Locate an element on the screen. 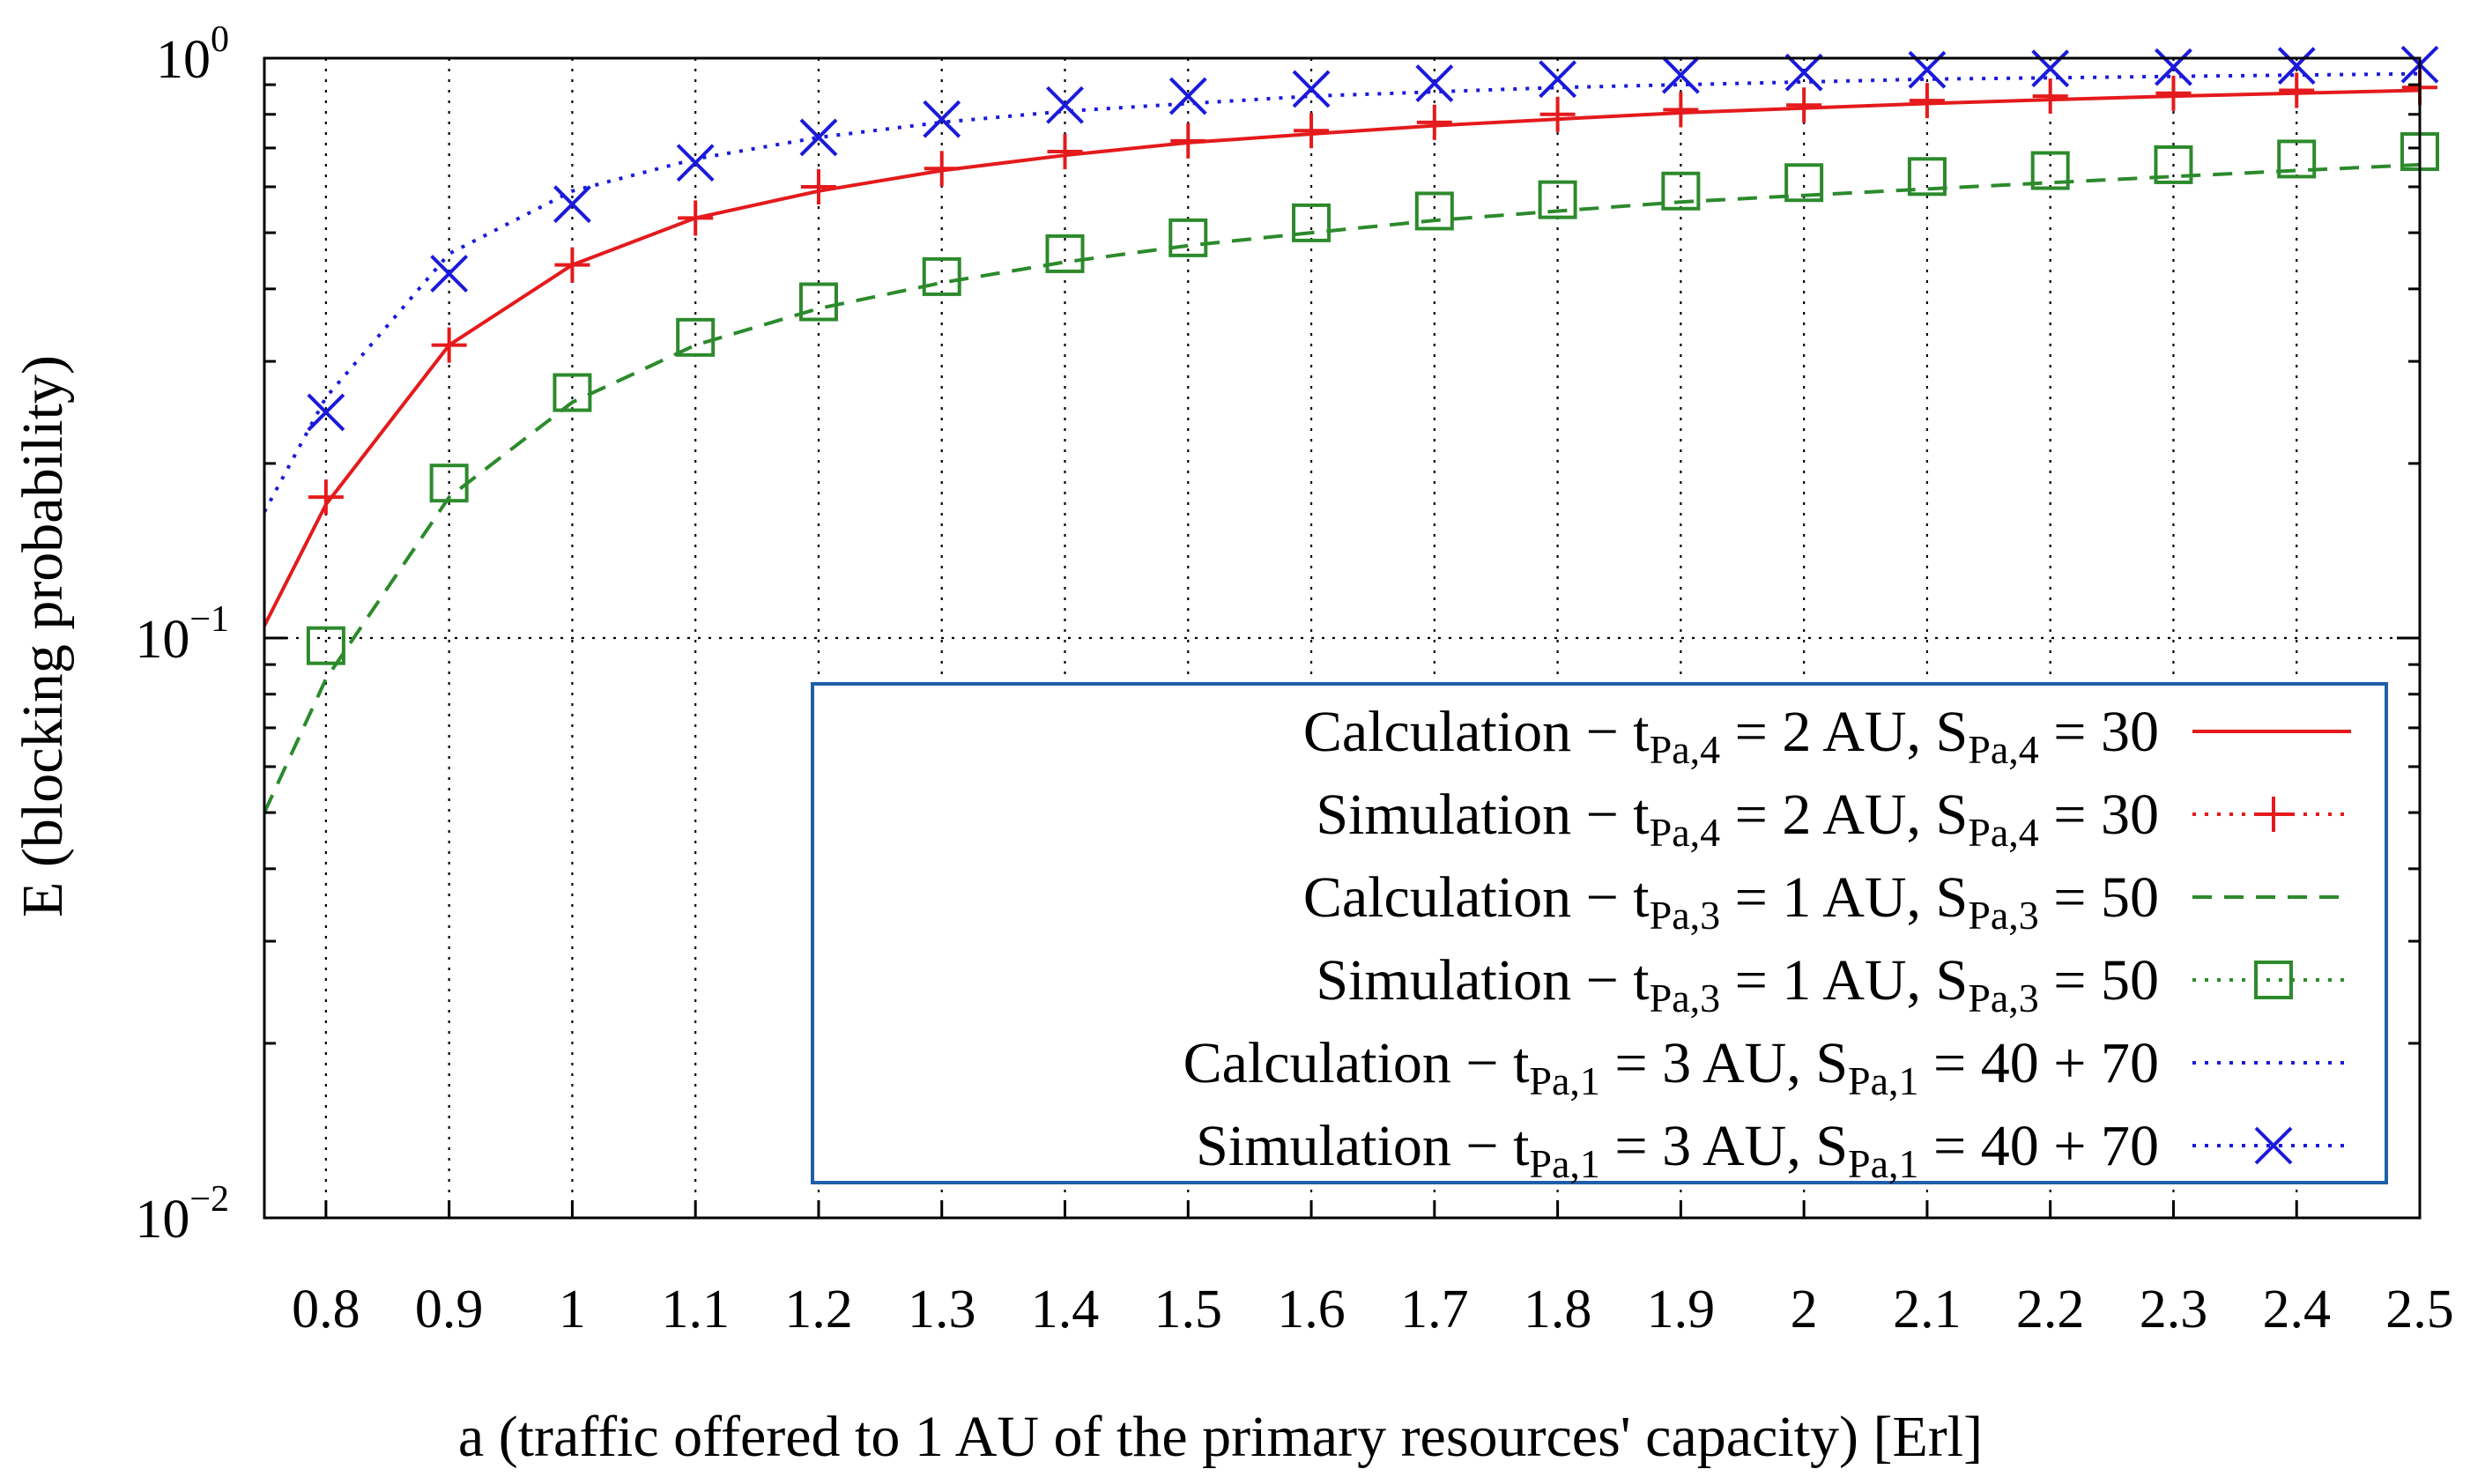 Image resolution: width=2485 pixels, height=1484 pixels. x-tick-label: 1.5 is located at coordinates (1189, 1309).